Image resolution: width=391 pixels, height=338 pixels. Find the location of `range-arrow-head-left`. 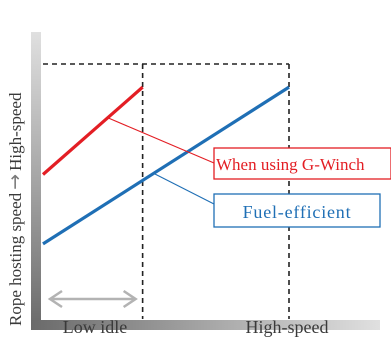

range-arrow-head-left is located at coordinates (55, 299).